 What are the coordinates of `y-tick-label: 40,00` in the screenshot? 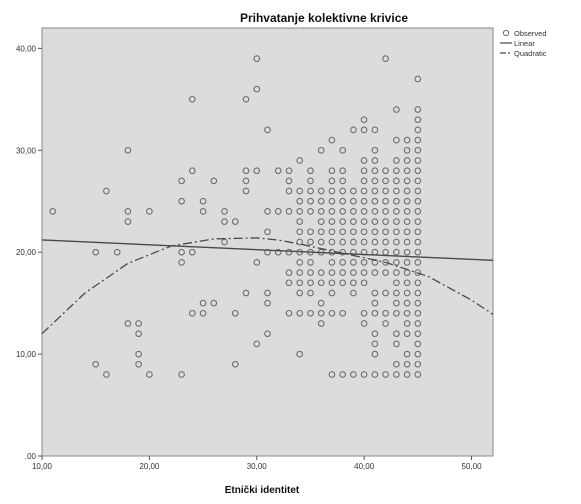 It's located at (26, 48).